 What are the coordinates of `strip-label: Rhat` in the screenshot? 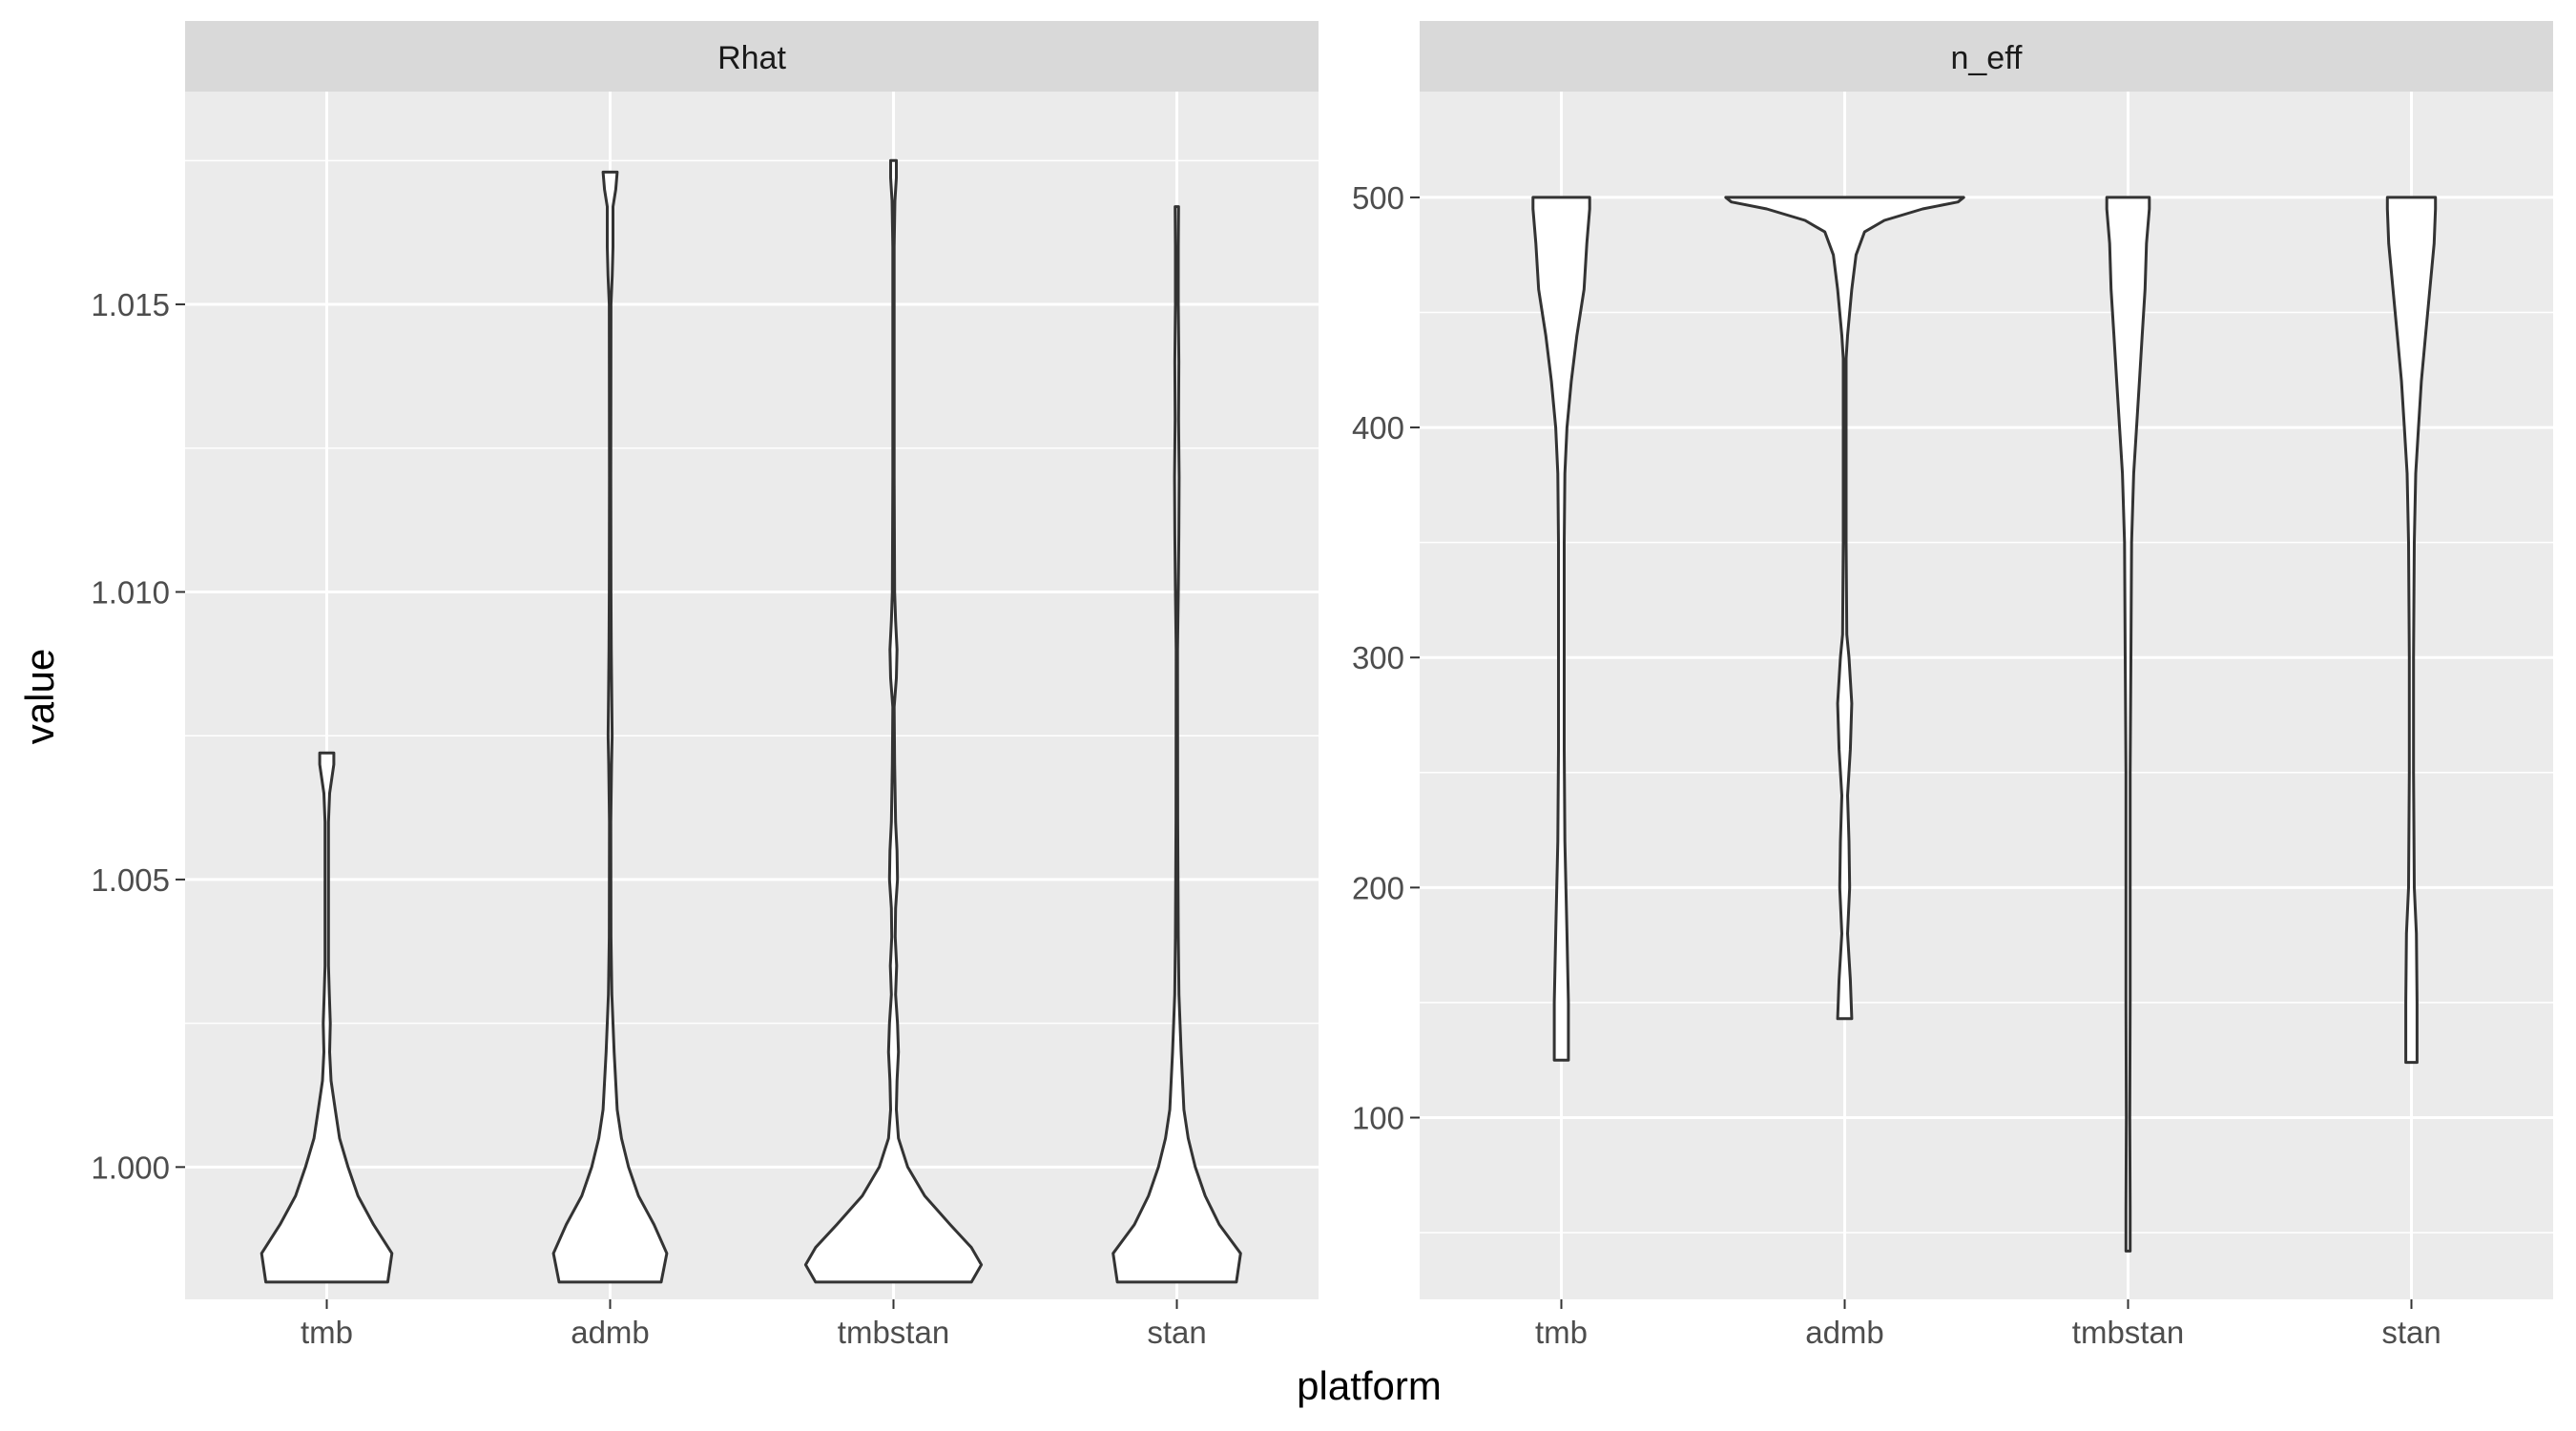 It's located at (751, 58).